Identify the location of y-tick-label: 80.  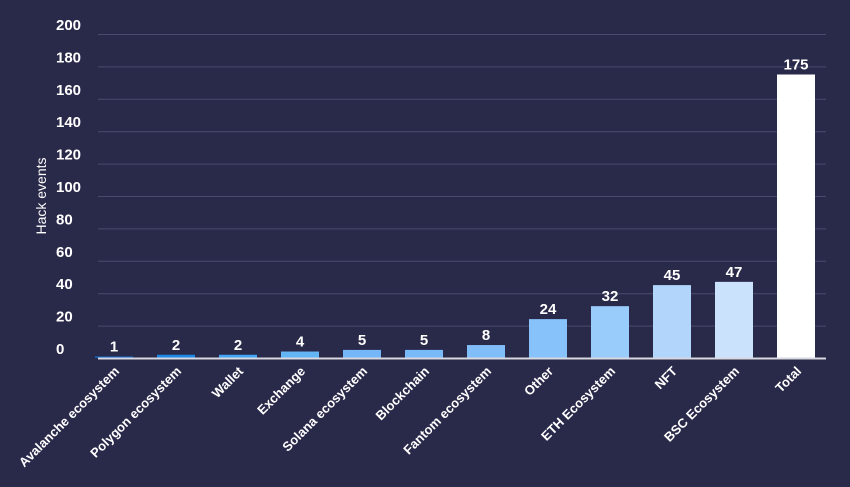
(64, 219).